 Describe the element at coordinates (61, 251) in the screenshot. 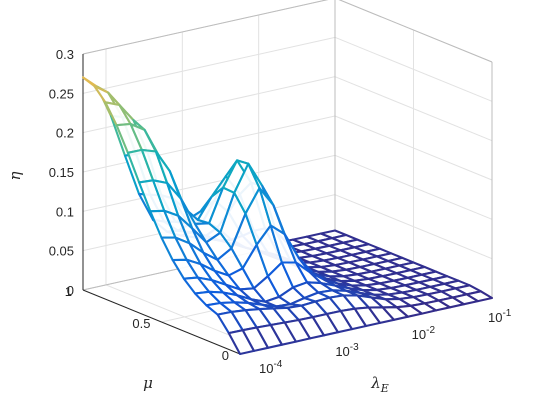

I see `z-tick-label: 0.05` at that location.